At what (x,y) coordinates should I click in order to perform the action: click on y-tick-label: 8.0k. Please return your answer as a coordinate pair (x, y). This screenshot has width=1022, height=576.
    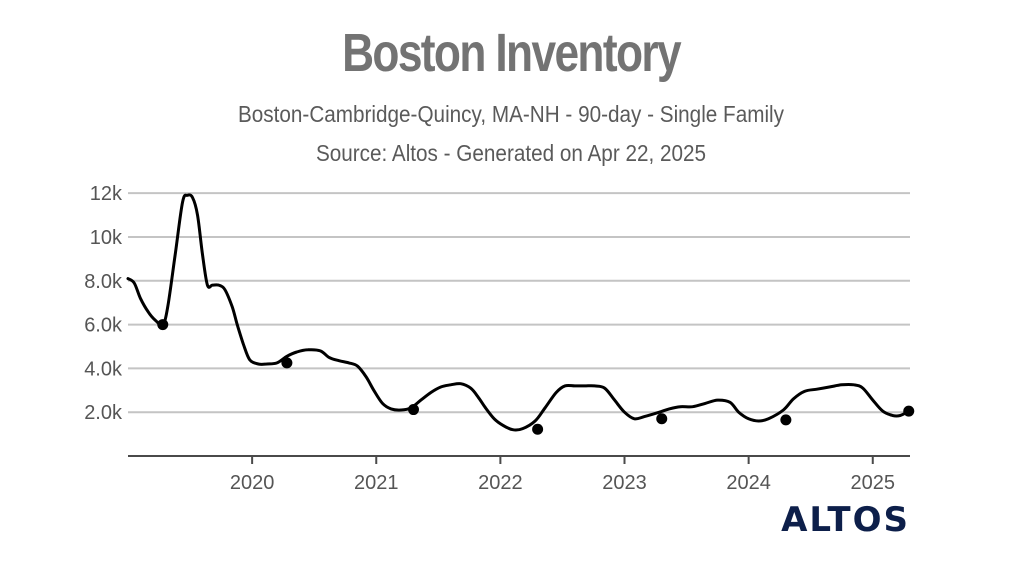
    Looking at the image, I should click on (103, 282).